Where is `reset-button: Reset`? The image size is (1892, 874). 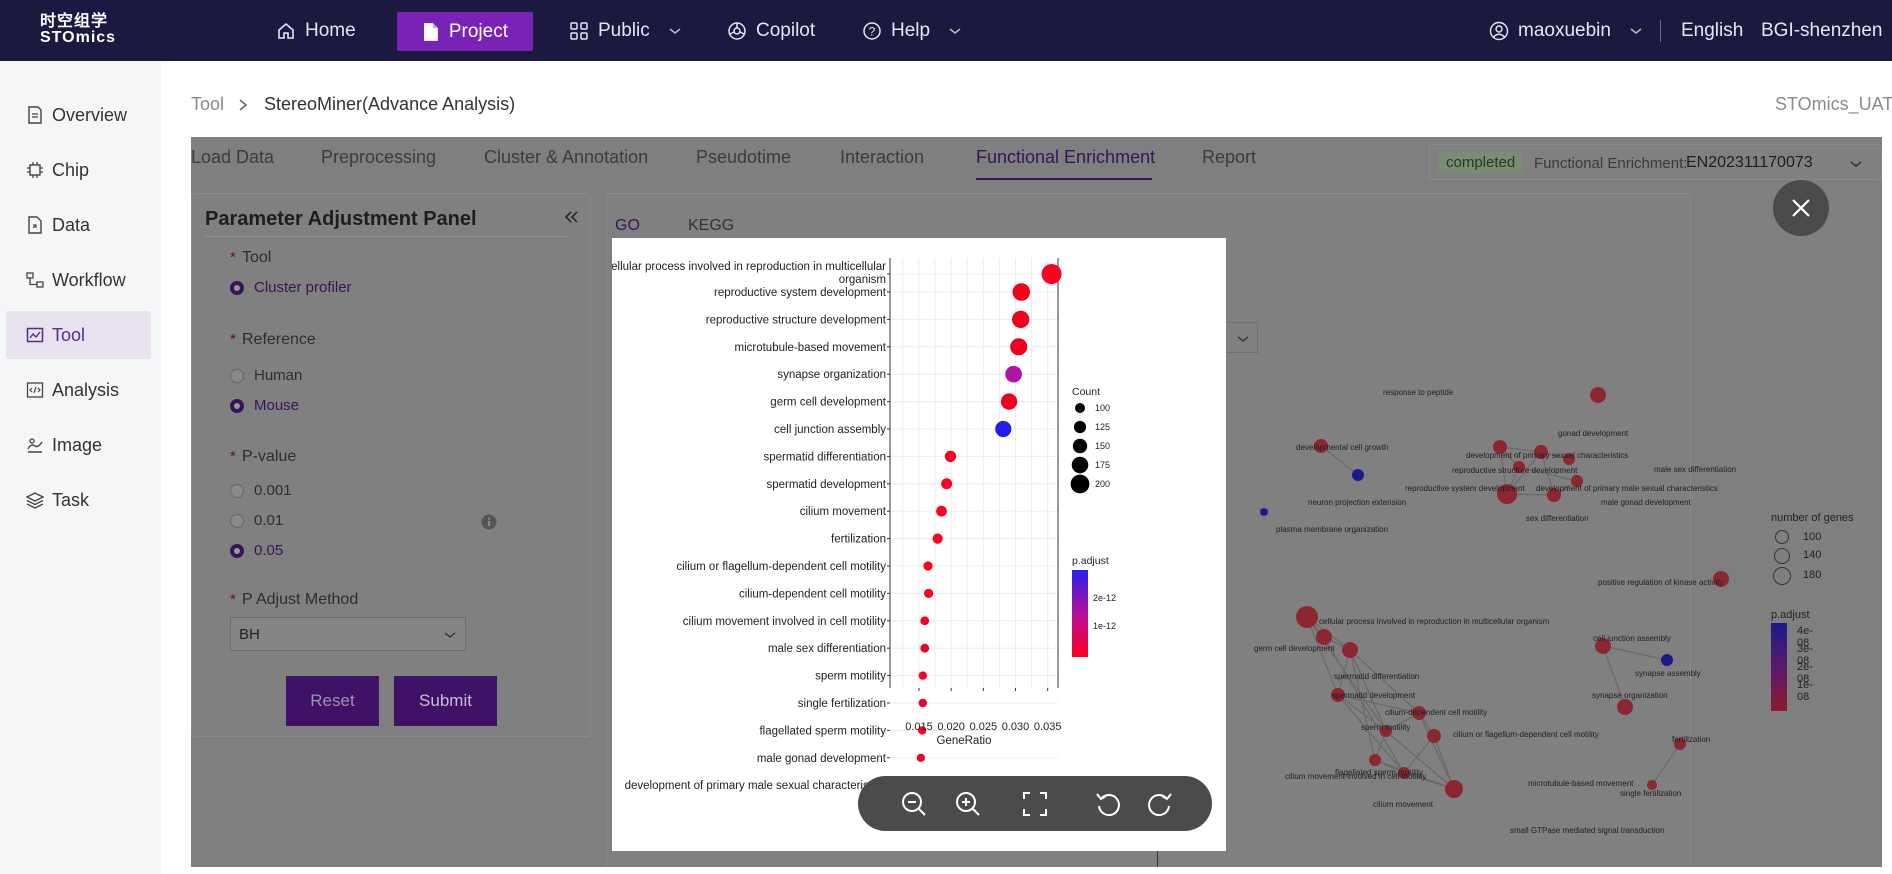 reset-button: Reset is located at coordinates (332, 701).